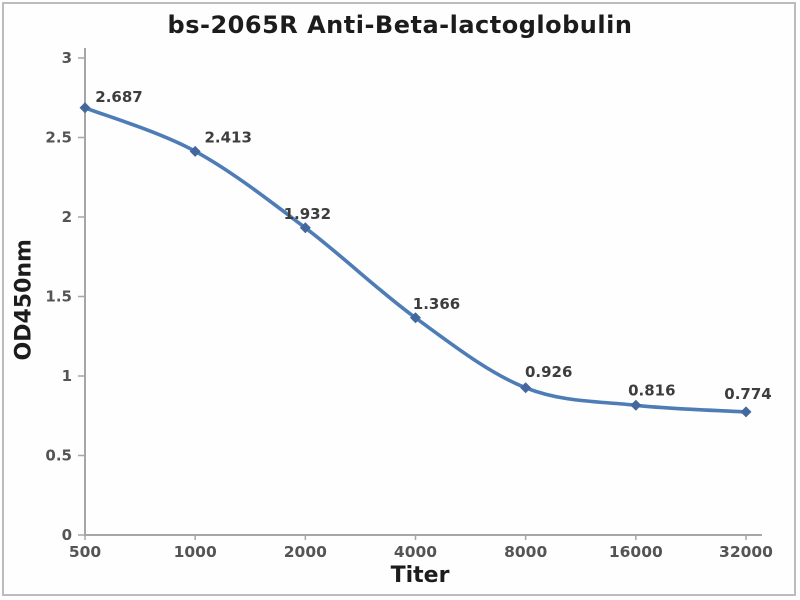  What do you see at coordinates (525, 552) in the screenshot?
I see `x-tick-label: 8000` at bounding box center [525, 552].